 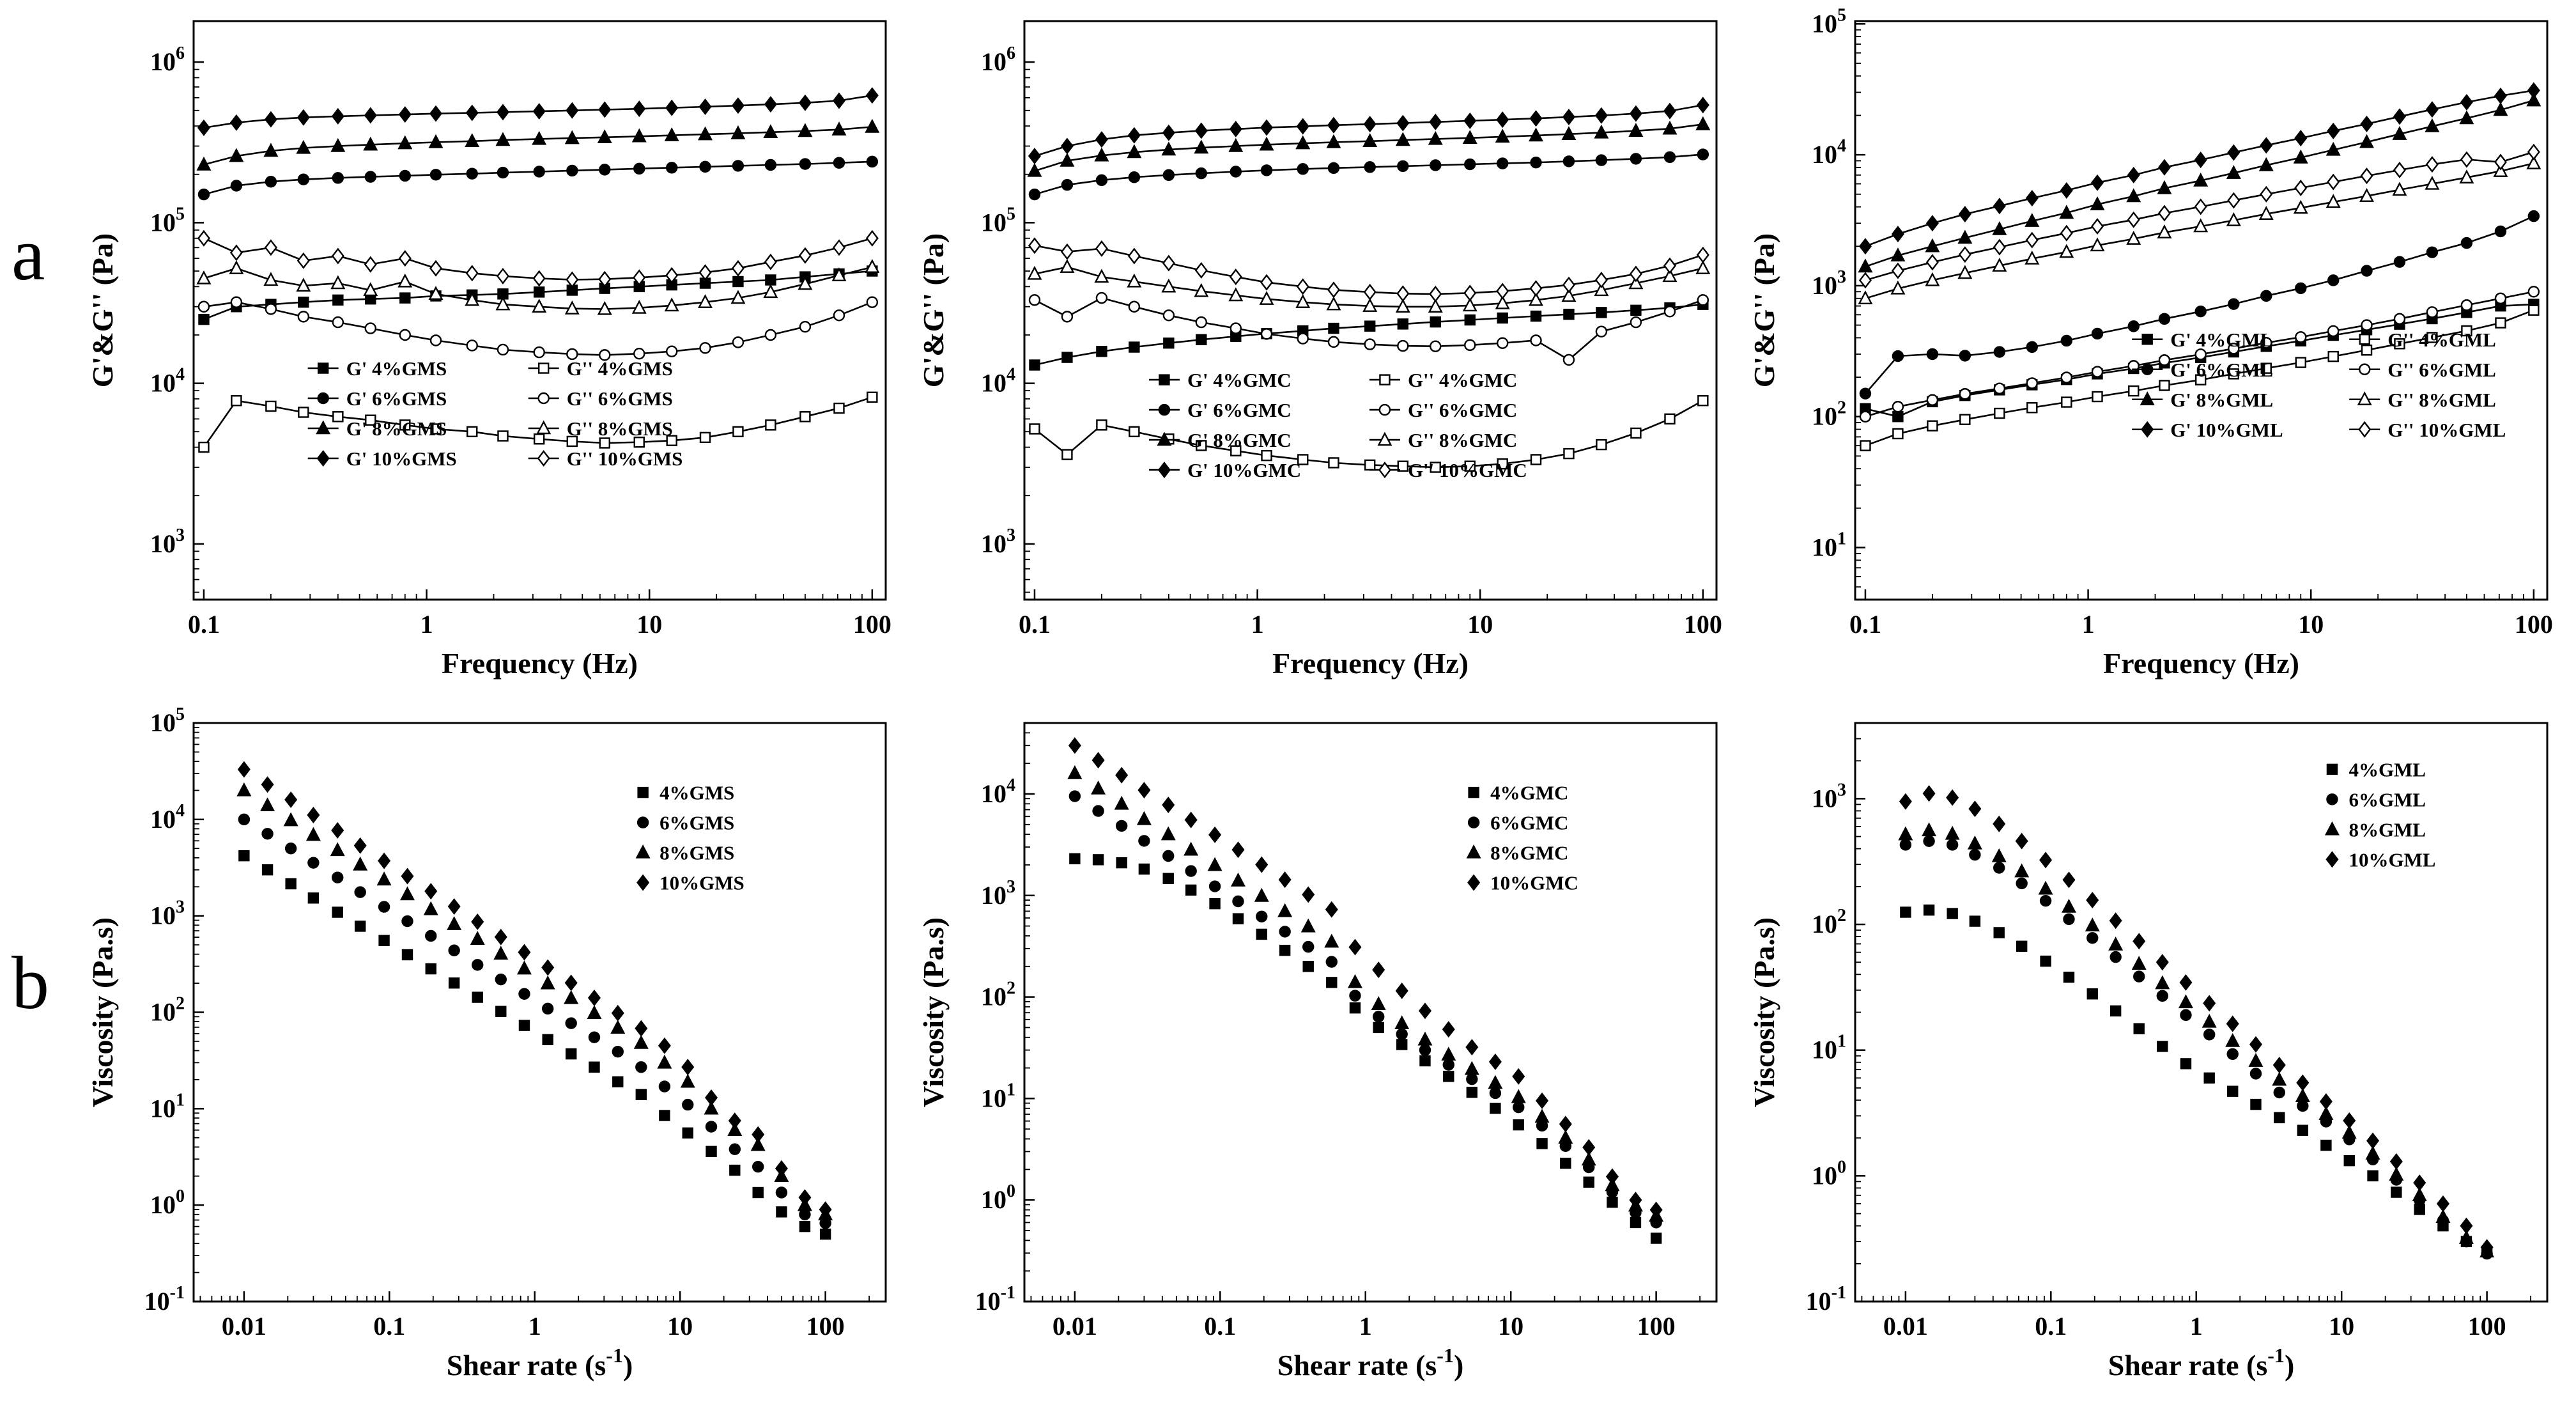 What do you see at coordinates (396, 368) in the screenshot?
I see `svg-text: G' 4%GMS` at bounding box center [396, 368].